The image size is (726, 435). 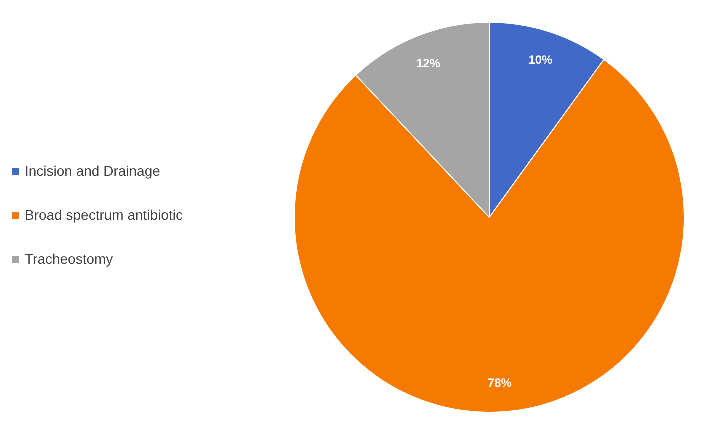 I want to click on data-label: 10%, so click(x=541, y=59).